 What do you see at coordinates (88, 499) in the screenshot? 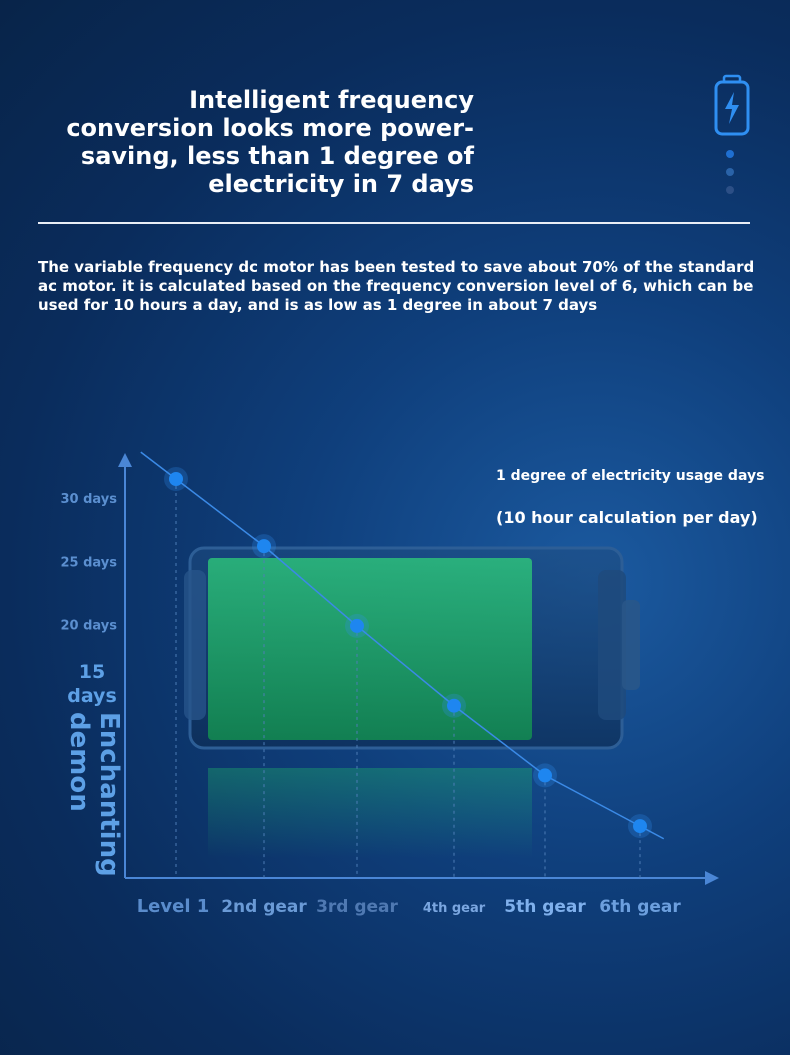
I see `y-tick-label: 30 days` at bounding box center [88, 499].